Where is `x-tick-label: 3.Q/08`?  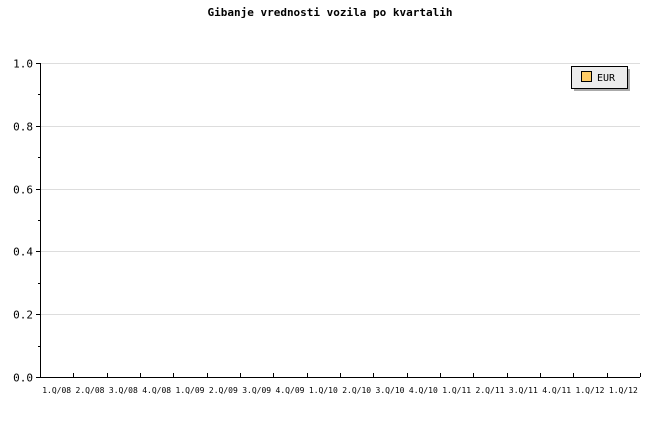 x-tick-label: 3.Q/08 is located at coordinates (123, 390).